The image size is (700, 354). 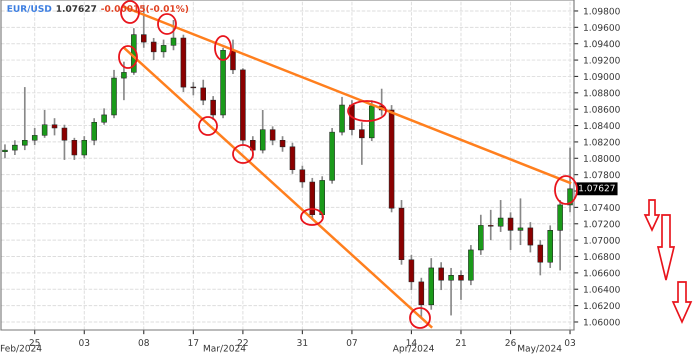 I want to click on y-tick-label: 1.08000, so click(x=602, y=158).